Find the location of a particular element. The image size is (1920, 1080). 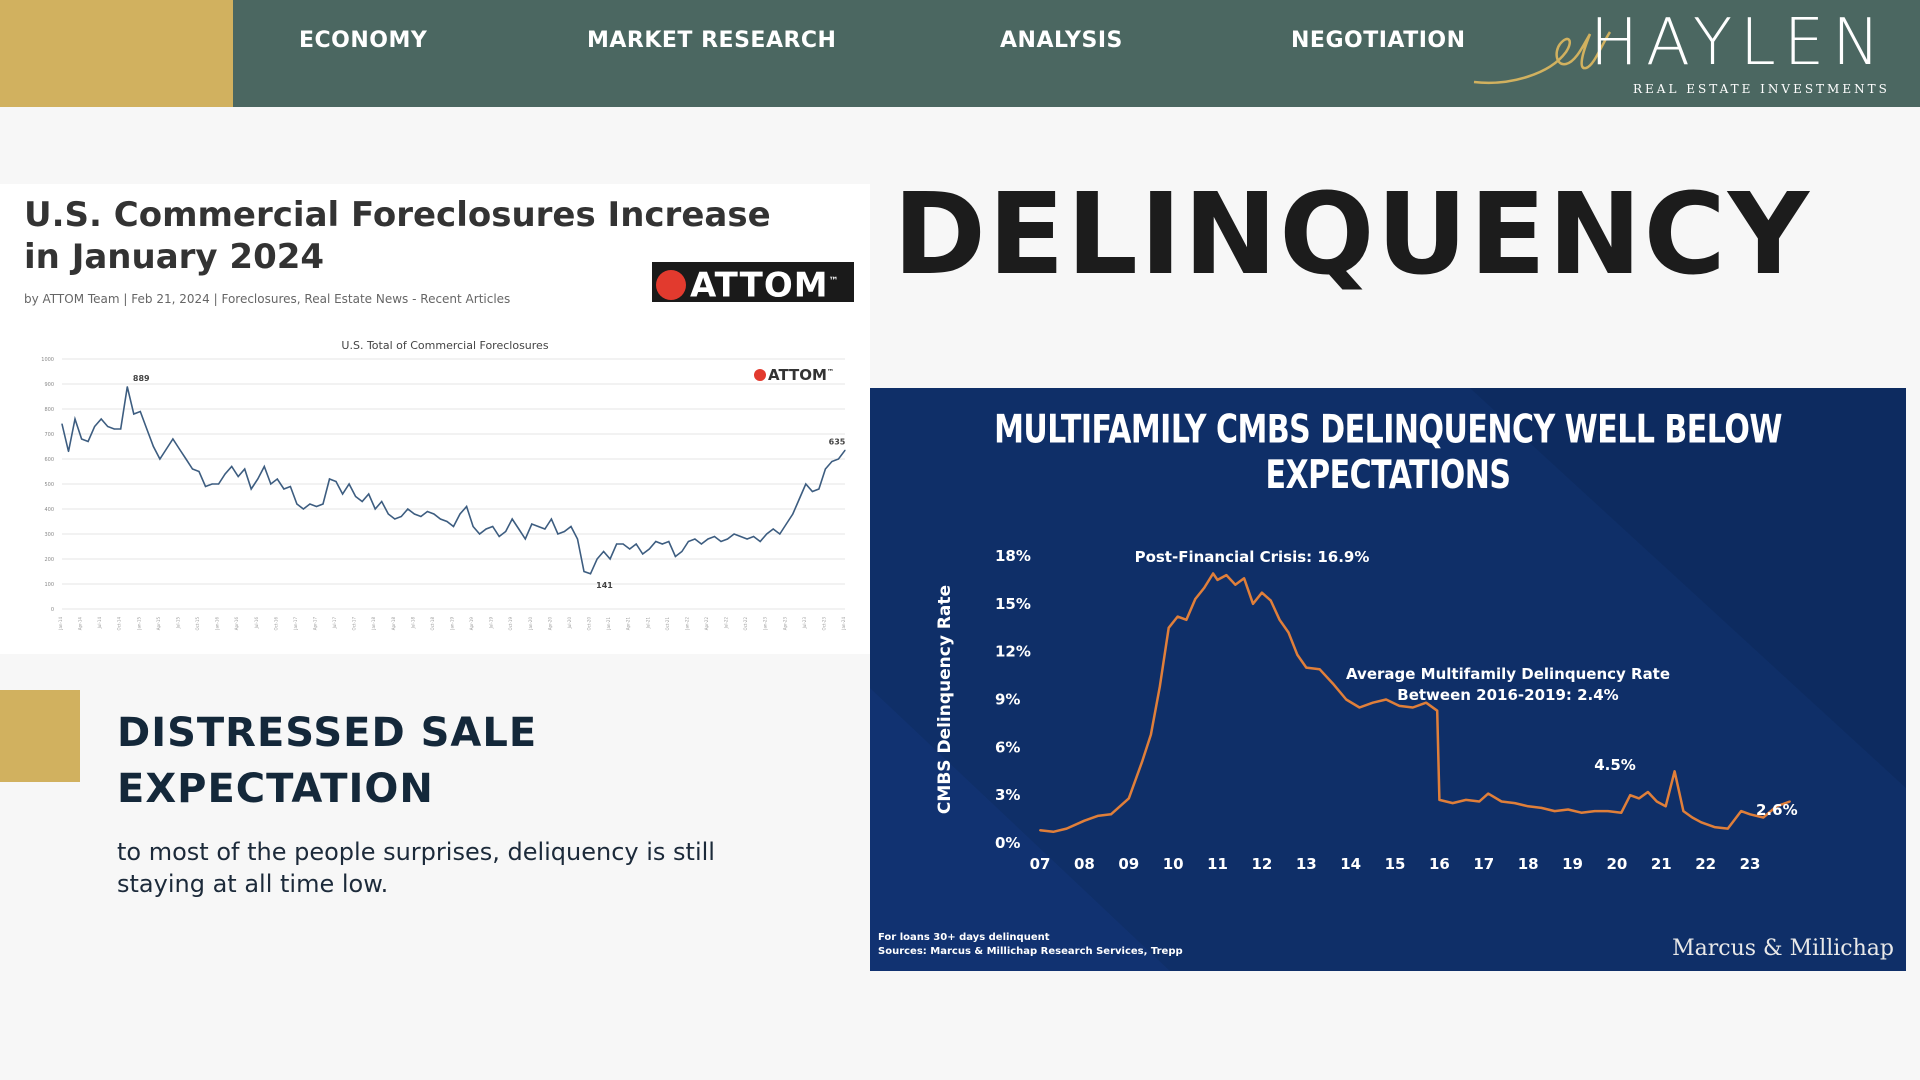

x-tick-label: Oct-23 is located at coordinates (823, 624).